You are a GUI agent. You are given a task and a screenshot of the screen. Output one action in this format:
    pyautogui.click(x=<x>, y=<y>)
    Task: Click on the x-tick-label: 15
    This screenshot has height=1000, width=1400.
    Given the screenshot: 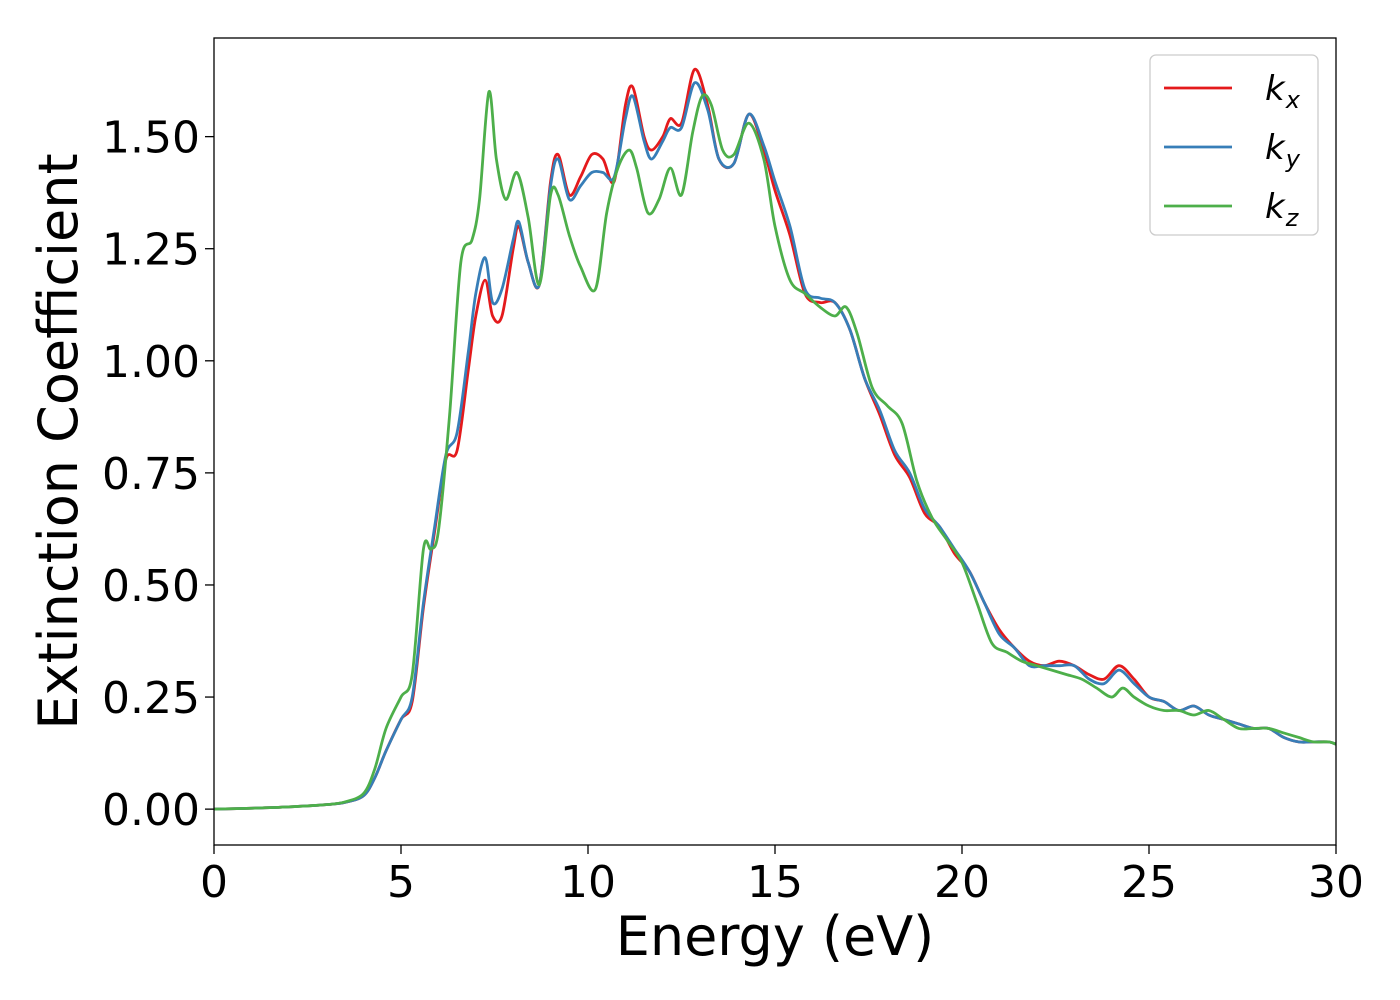 What is the action you would take?
    pyautogui.click(x=775, y=882)
    